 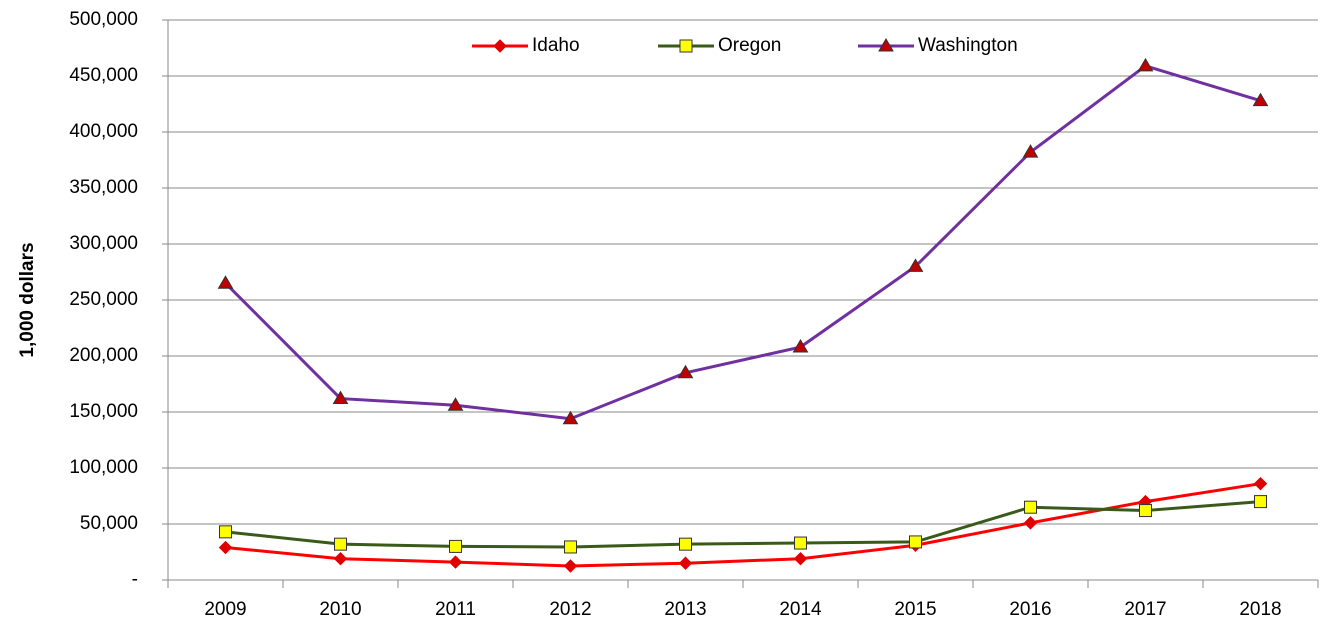 What do you see at coordinates (1030, 609) in the screenshot?
I see `x-tick-label: 2016` at bounding box center [1030, 609].